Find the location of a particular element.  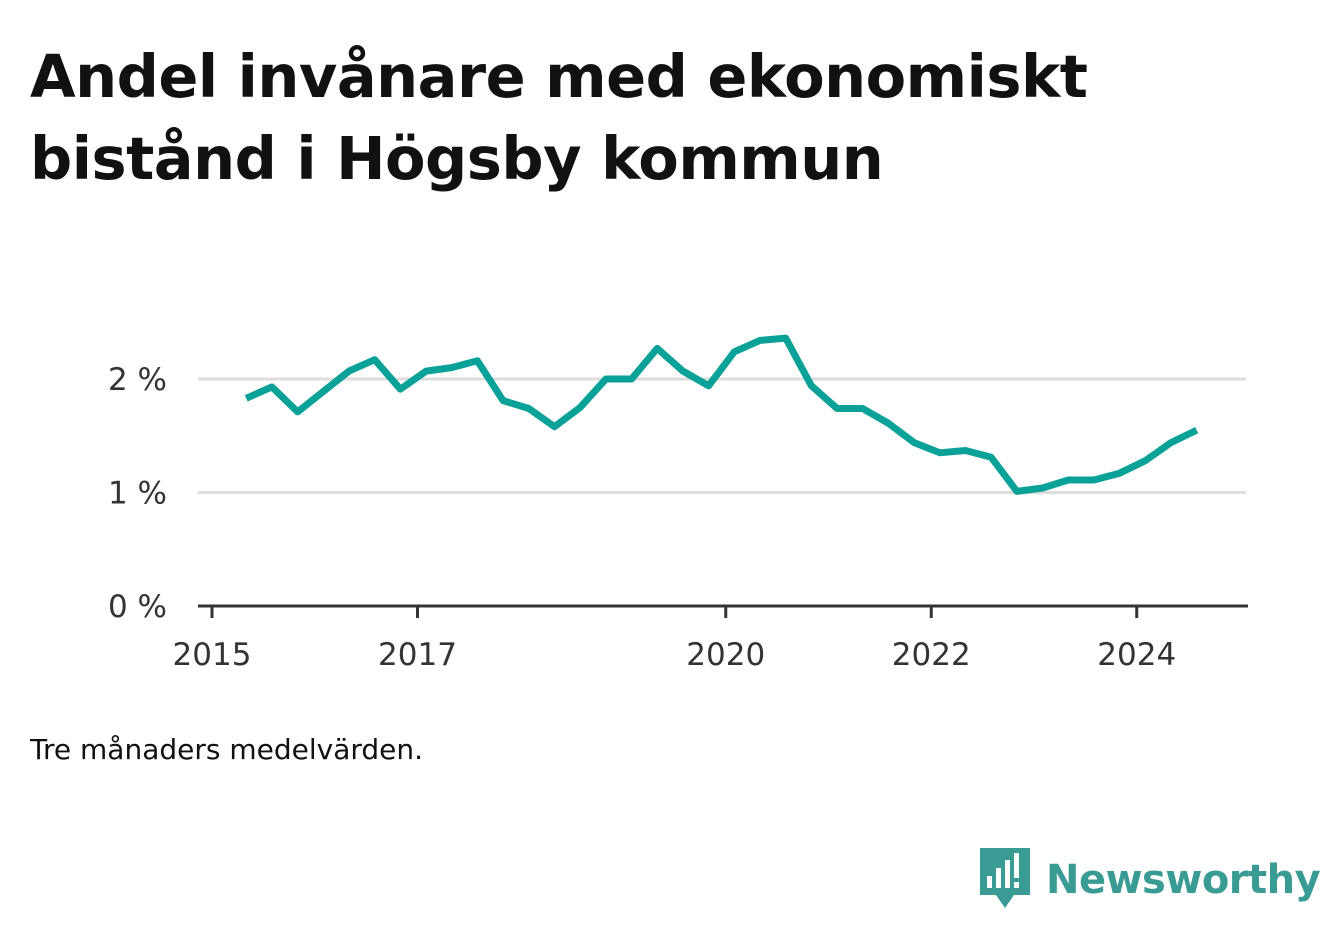

x-axis-labels: 2015 2017 2020 2022 2024 is located at coordinates (675, 655).